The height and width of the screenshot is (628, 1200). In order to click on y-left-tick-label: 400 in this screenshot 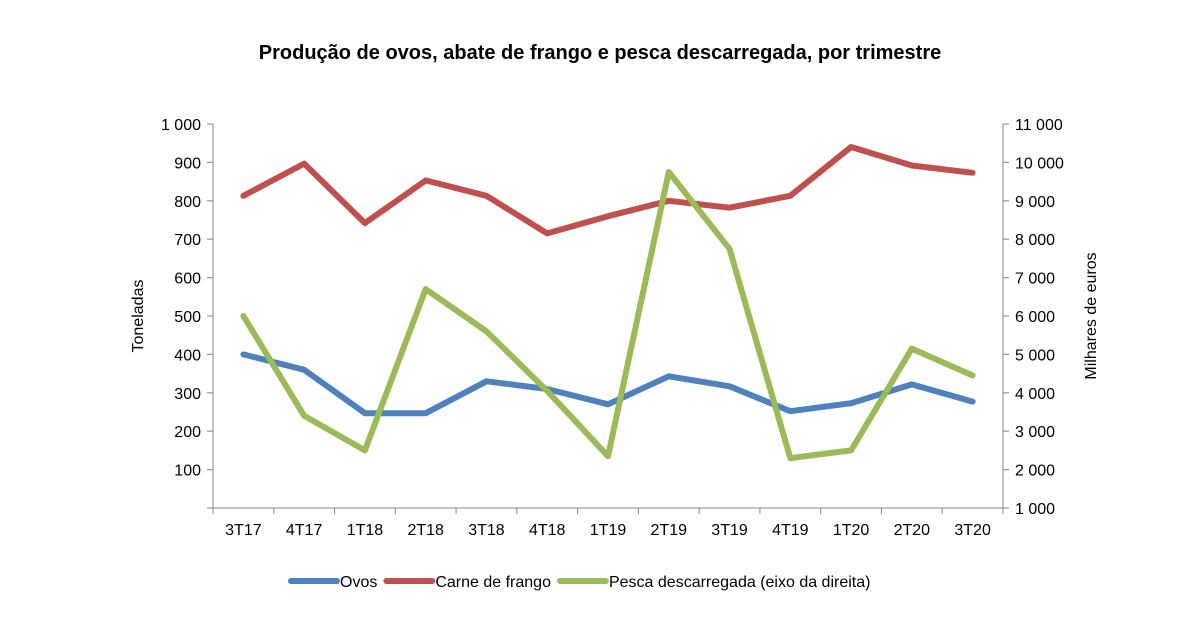, I will do `click(187, 355)`.